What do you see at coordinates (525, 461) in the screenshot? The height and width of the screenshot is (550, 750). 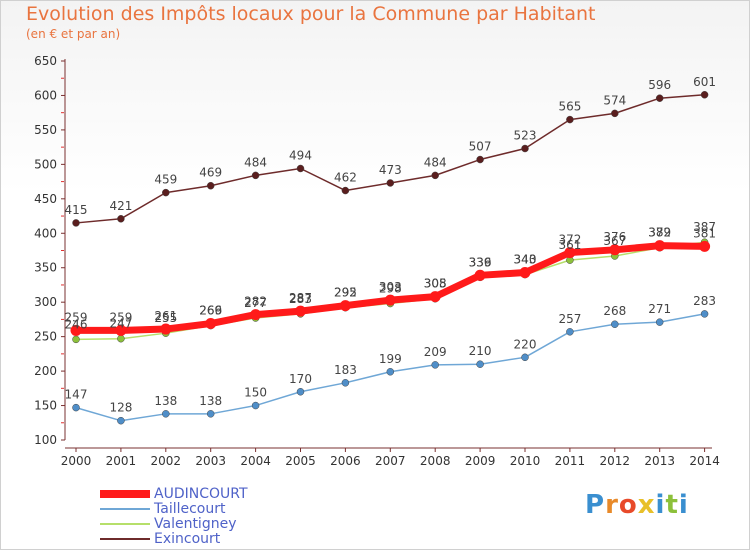 I see `x-tick-label: 2010` at bounding box center [525, 461].